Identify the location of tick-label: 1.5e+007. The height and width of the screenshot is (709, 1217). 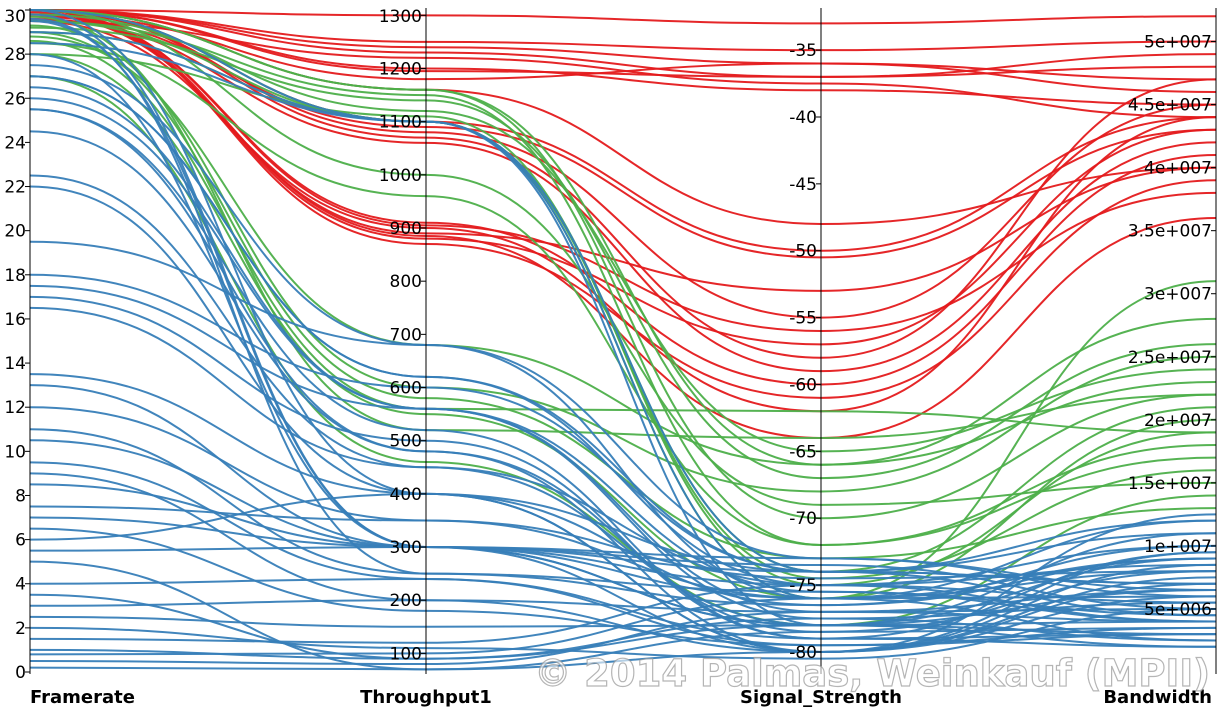
(1170, 484).